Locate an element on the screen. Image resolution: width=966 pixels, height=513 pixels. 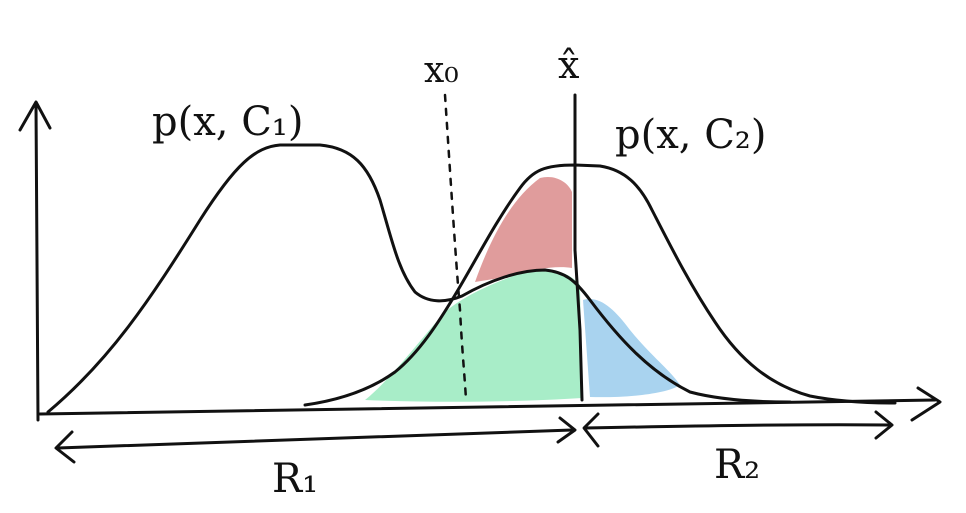
red-error-region is located at coordinates (523, 229).